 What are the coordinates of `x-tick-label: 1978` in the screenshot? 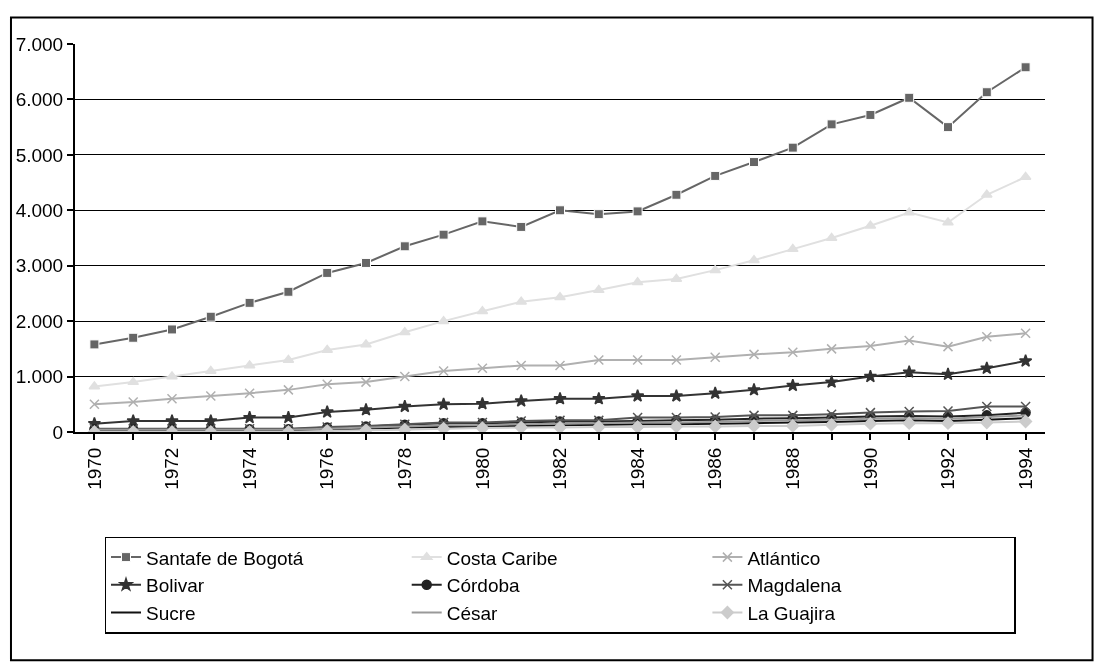 It's located at (404, 468).